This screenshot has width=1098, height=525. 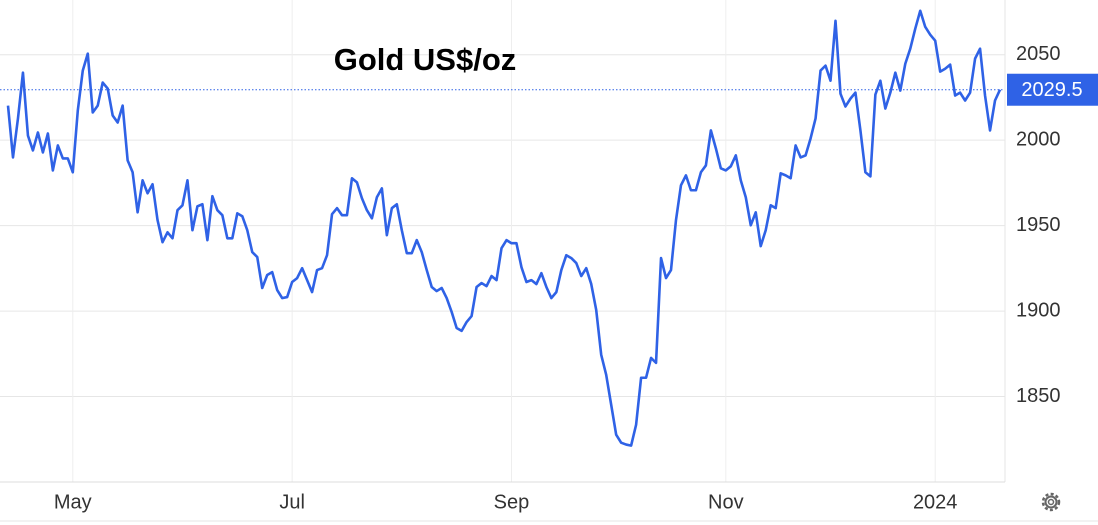 What do you see at coordinates (1038, 54) in the screenshot?
I see `y-tick-label: 2050` at bounding box center [1038, 54].